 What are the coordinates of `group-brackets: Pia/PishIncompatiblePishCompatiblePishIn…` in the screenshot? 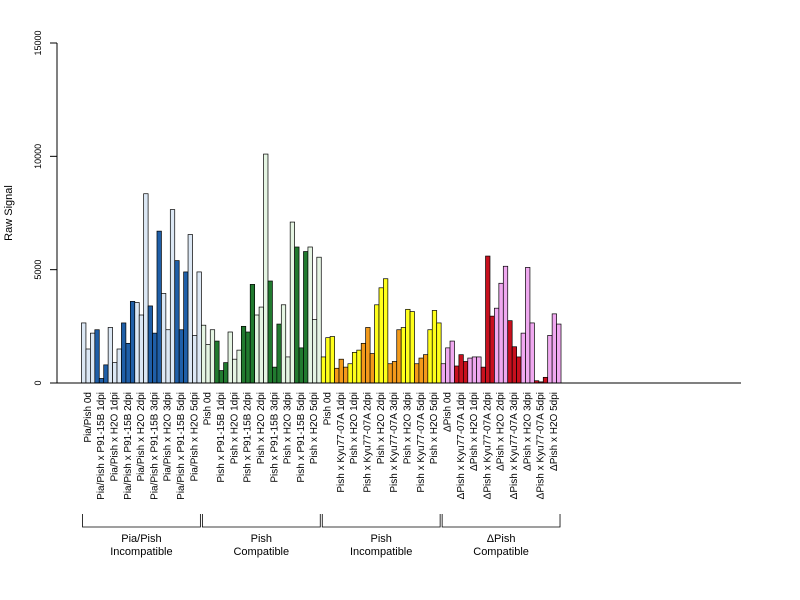 It's located at (321, 536).